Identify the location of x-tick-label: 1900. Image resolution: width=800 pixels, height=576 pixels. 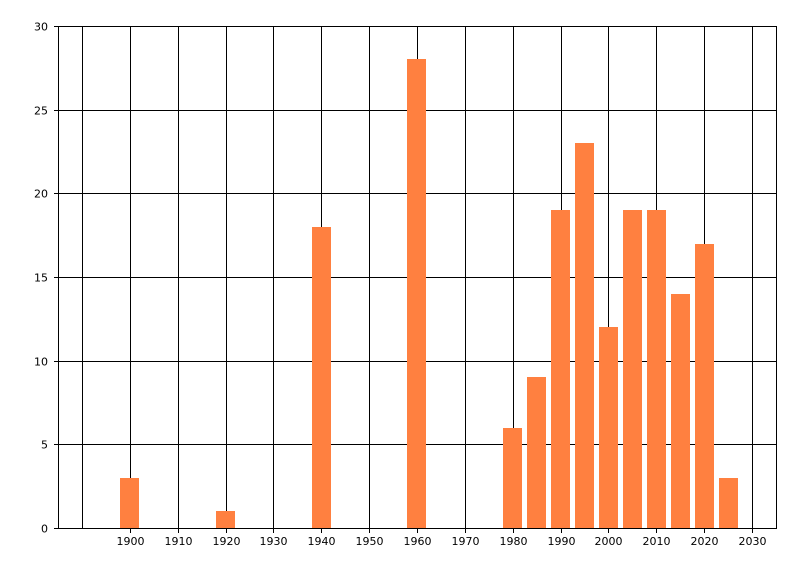
(131, 541).